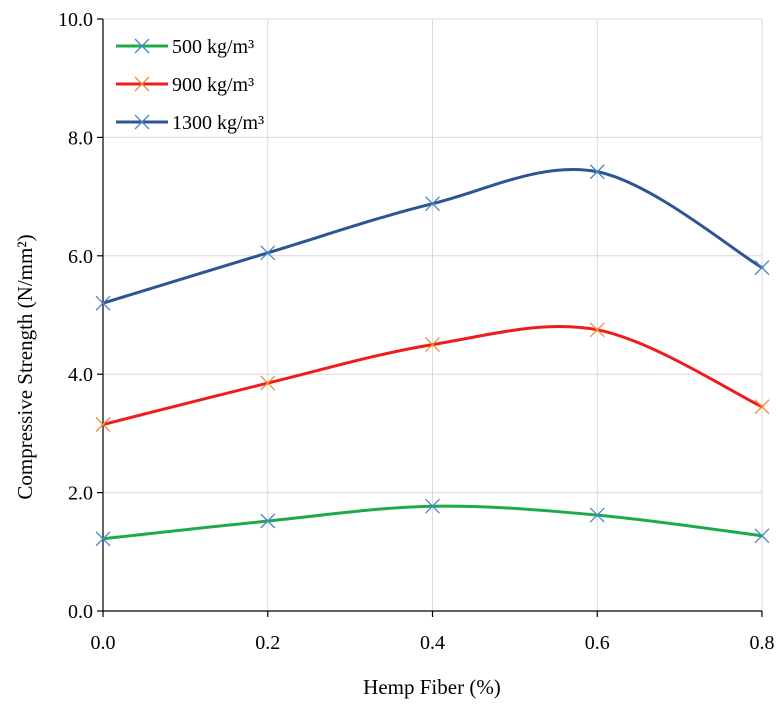 Image resolution: width=778 pixels, height=705 pixels. Describe the element at coordinates (80, 257) in the screenshot. I see `y-tick-label: 6.0` at that location.